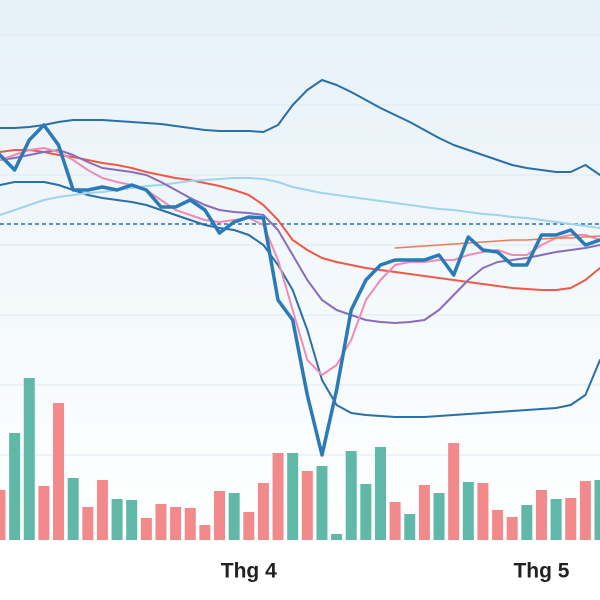 Image resolution: width=600 pixels, height=600 pixels. I want to click on x-tick-label: Thg 4, so click(249, 571).